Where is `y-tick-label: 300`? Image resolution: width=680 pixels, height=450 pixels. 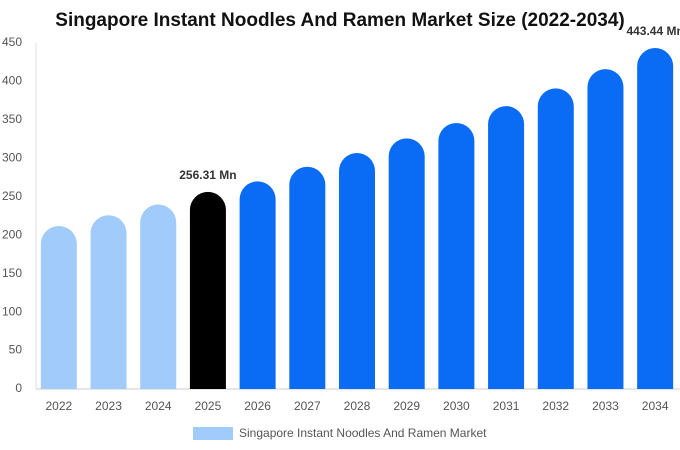
y-tick-label: 300 is located at coordinates (12, 158).